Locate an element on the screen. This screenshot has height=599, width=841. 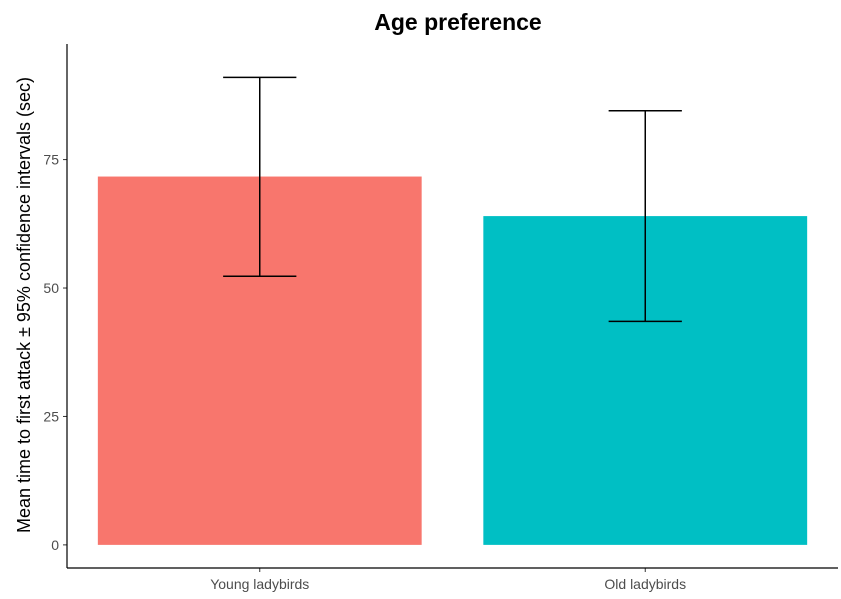
x-tick-label-1: Young ladybirds is located at coordinates (259, 584).